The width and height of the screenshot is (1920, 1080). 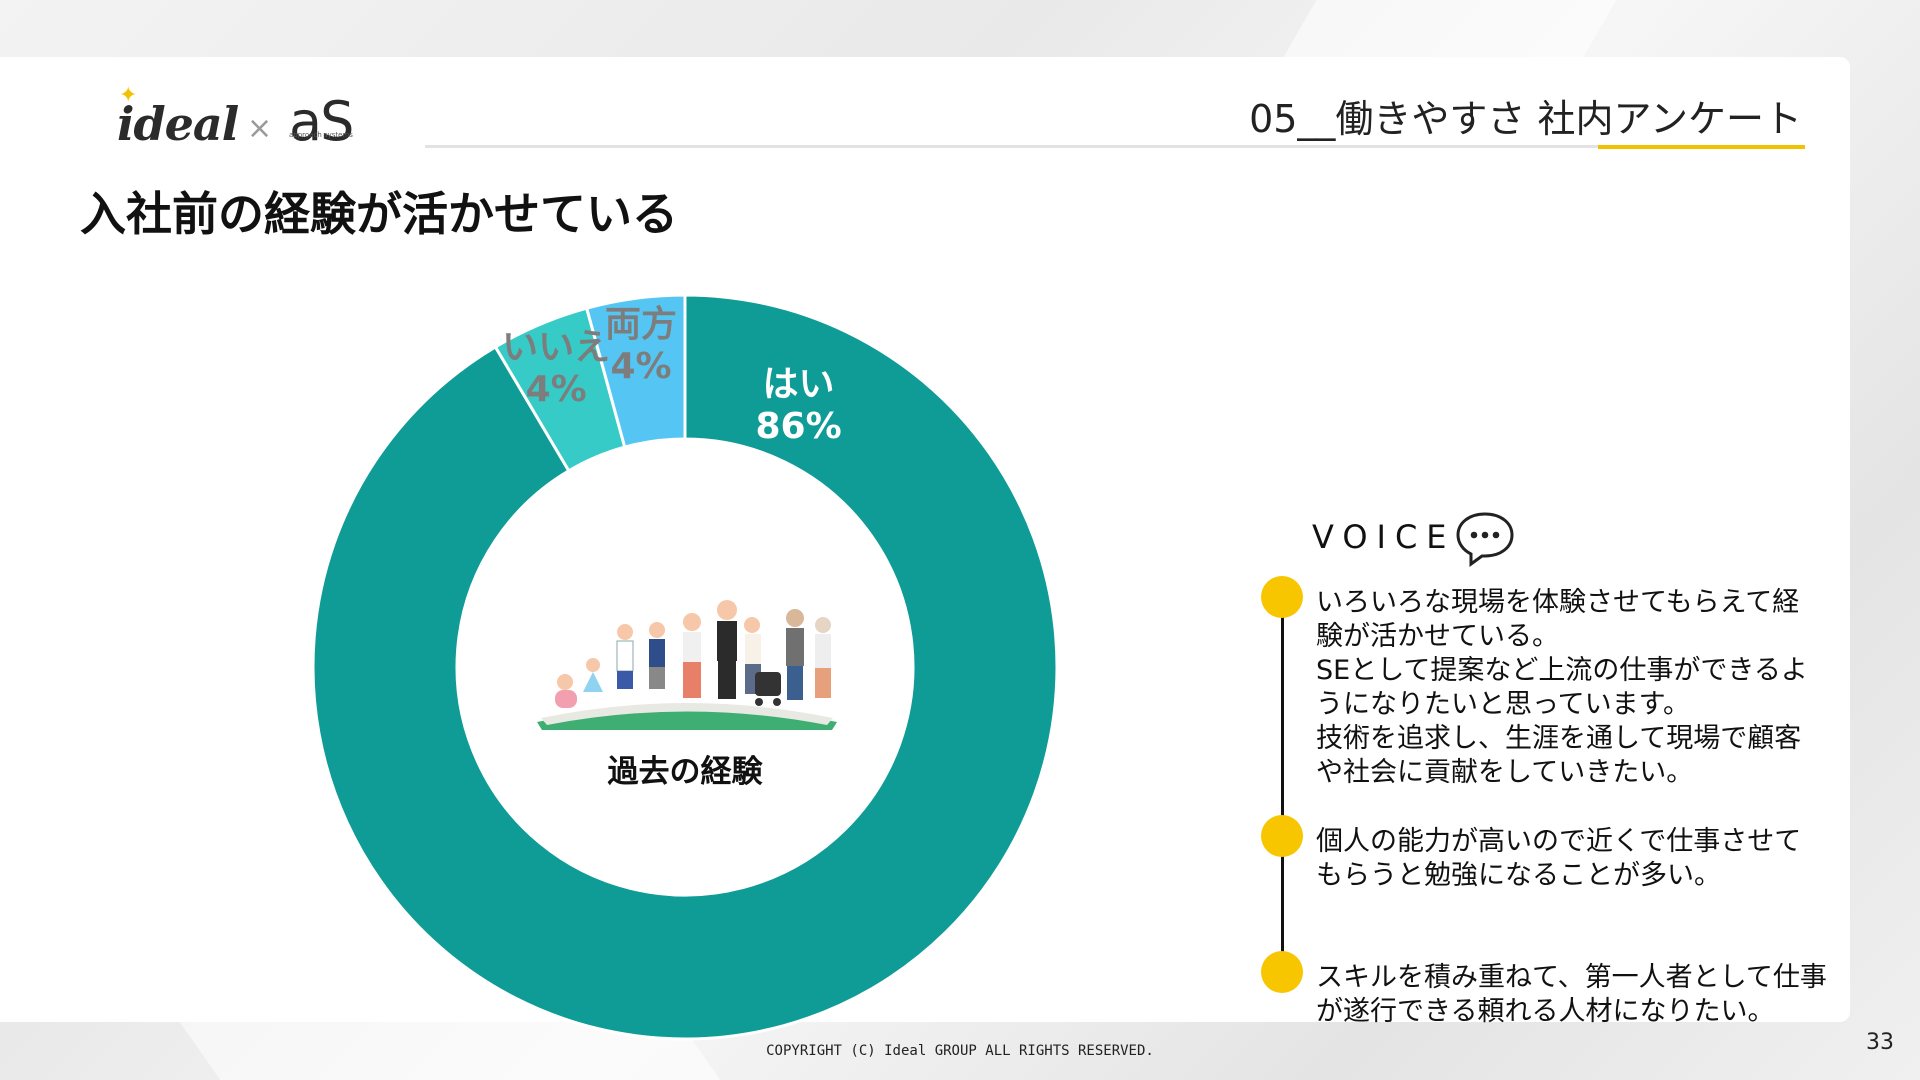 What do you see at coordinates (1384, 537) in the screenshot?
I see `voice-heading: VOICE` at bounding box center [1384, 537].